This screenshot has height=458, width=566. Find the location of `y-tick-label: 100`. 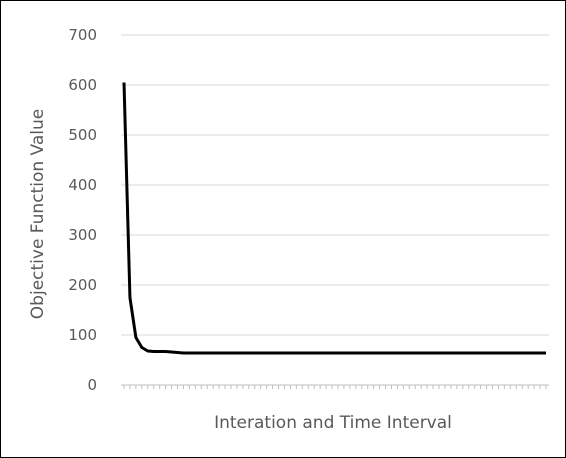

y-tick-label: 100 is located at coordinates (82, 335).